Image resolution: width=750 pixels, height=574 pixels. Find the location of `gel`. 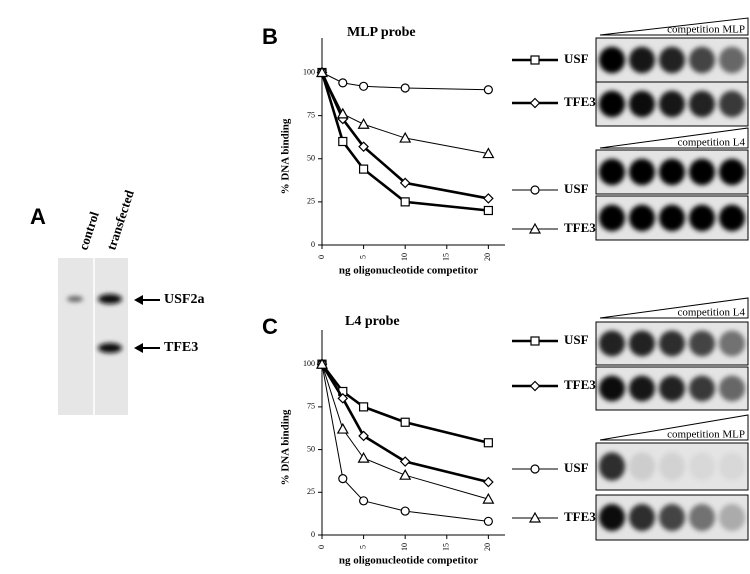

gel is located at coordinates (93, 336).